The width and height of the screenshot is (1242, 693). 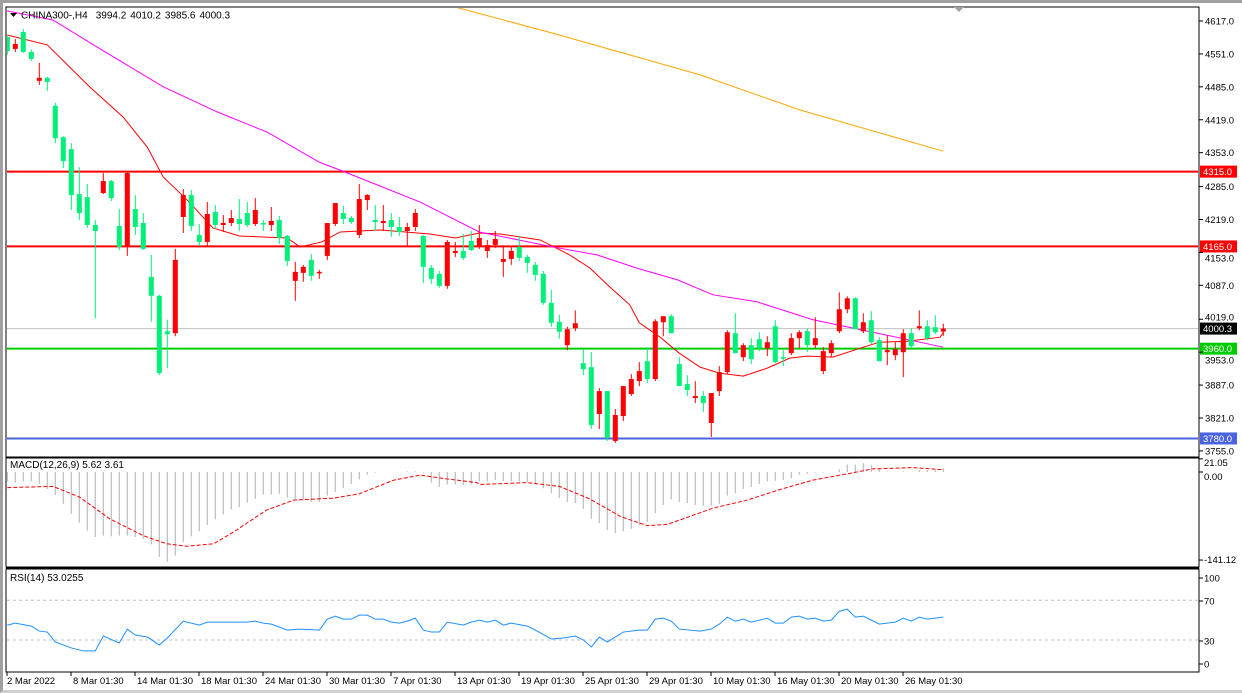 What do you see at coordinates (1216, 463) in the screenshot?
I see `macd-axis-label: 21.05` at bounding box center [1216, 463].